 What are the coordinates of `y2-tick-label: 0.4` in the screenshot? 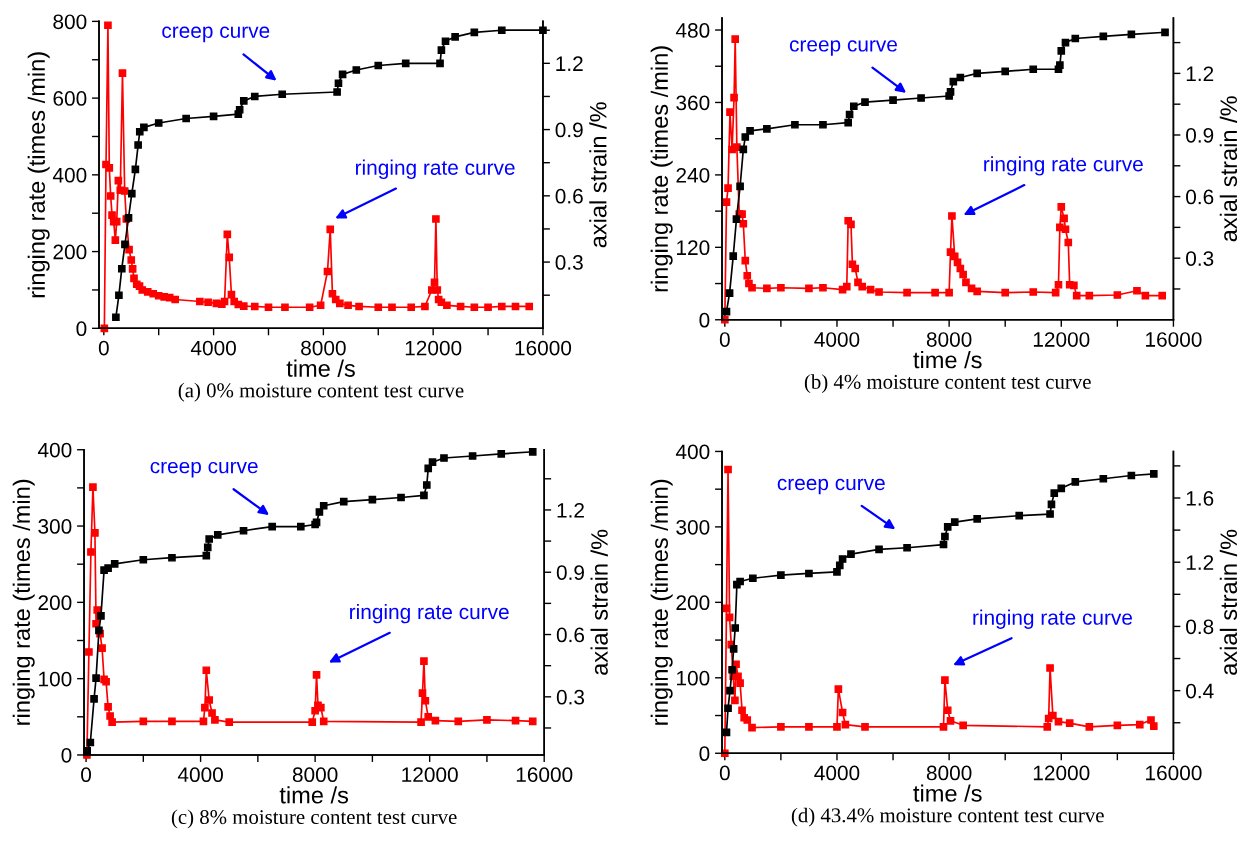 It's located at (1200, 691).